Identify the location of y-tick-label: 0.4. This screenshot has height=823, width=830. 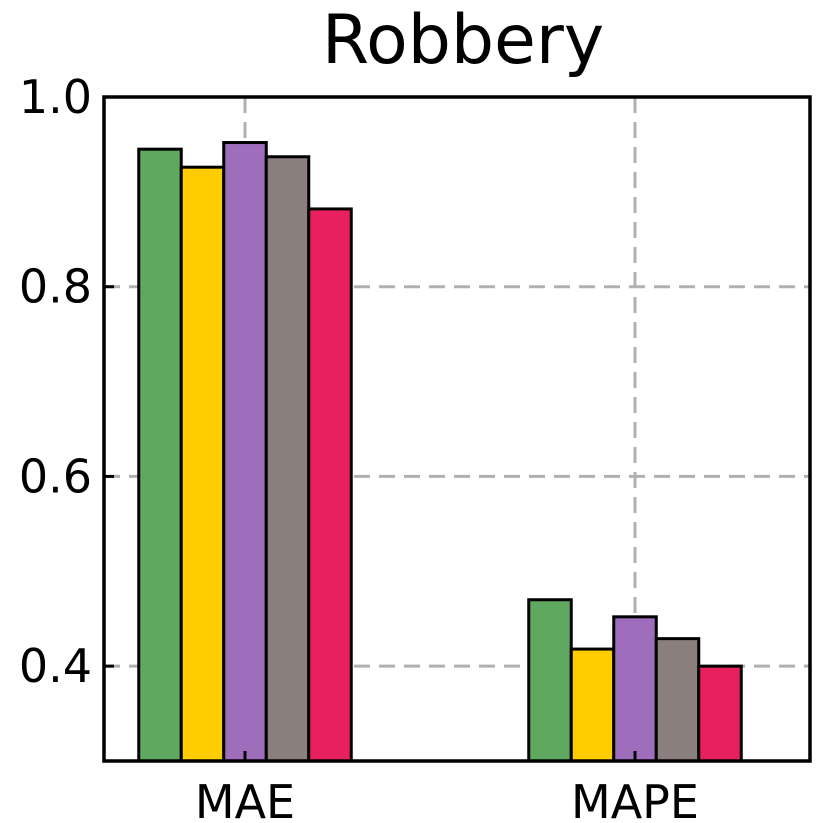
(55, 666).